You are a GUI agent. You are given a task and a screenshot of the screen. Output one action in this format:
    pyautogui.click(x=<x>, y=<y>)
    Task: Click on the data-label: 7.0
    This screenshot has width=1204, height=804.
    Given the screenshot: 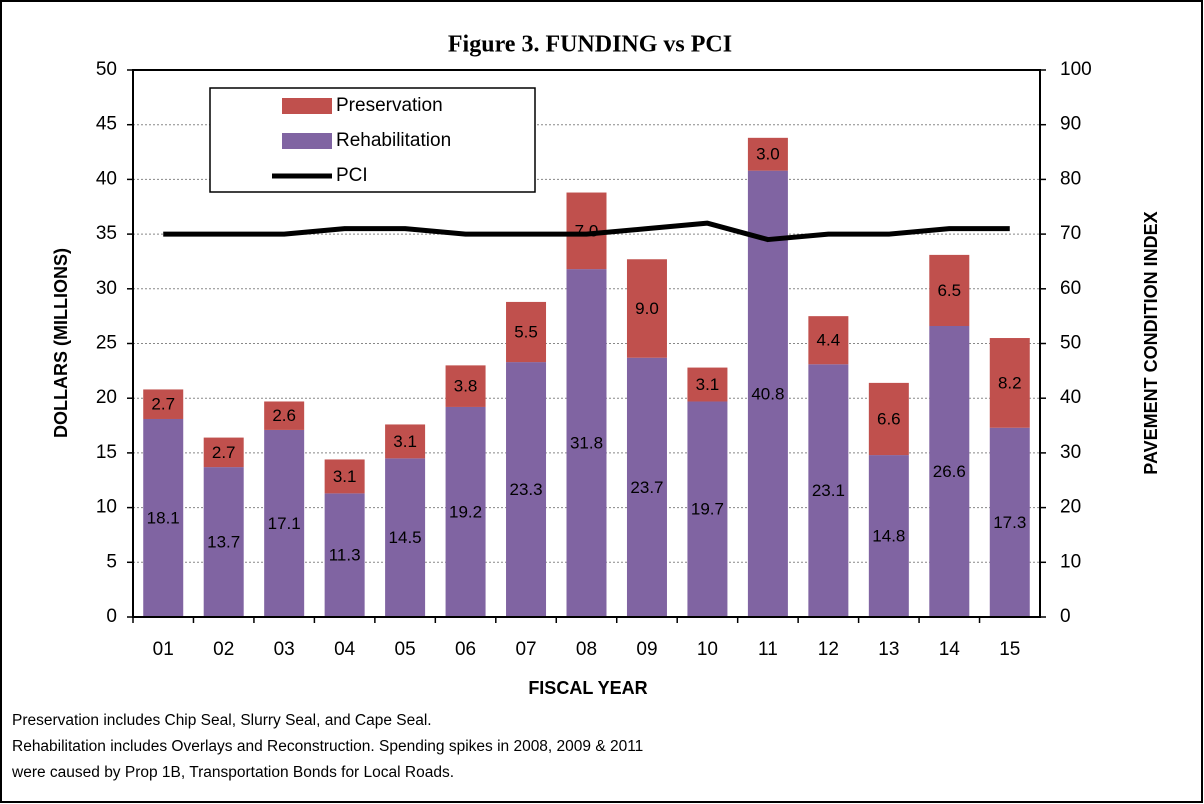 What is the action you would take?
    pyautogui.click(x=587, y=230)
    